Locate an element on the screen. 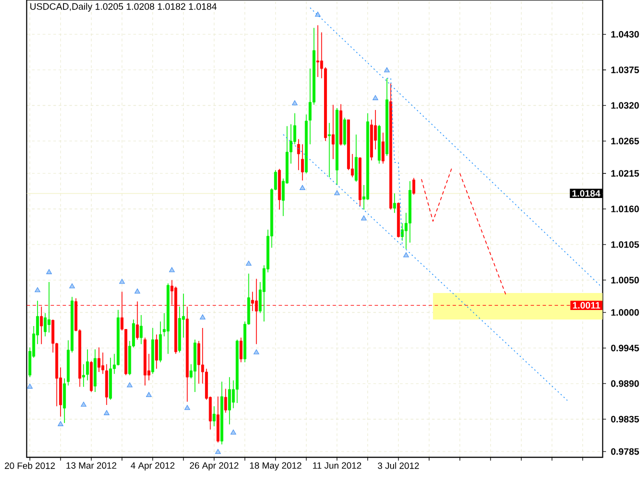  x-tick-label: 4 Apr 2012 is located at coordinates (152, 466).